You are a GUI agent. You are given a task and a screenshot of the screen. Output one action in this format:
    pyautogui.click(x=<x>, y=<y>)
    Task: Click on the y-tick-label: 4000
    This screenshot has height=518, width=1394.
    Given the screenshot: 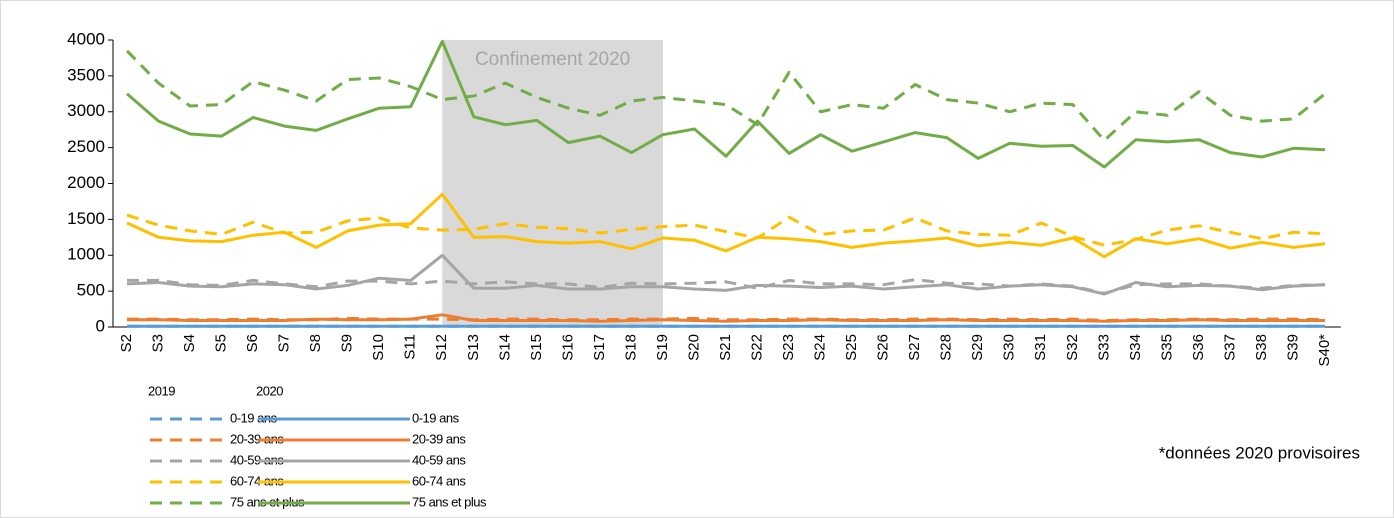 What is the action you would take?
    pyautogui.click(x=86, y=38)
    